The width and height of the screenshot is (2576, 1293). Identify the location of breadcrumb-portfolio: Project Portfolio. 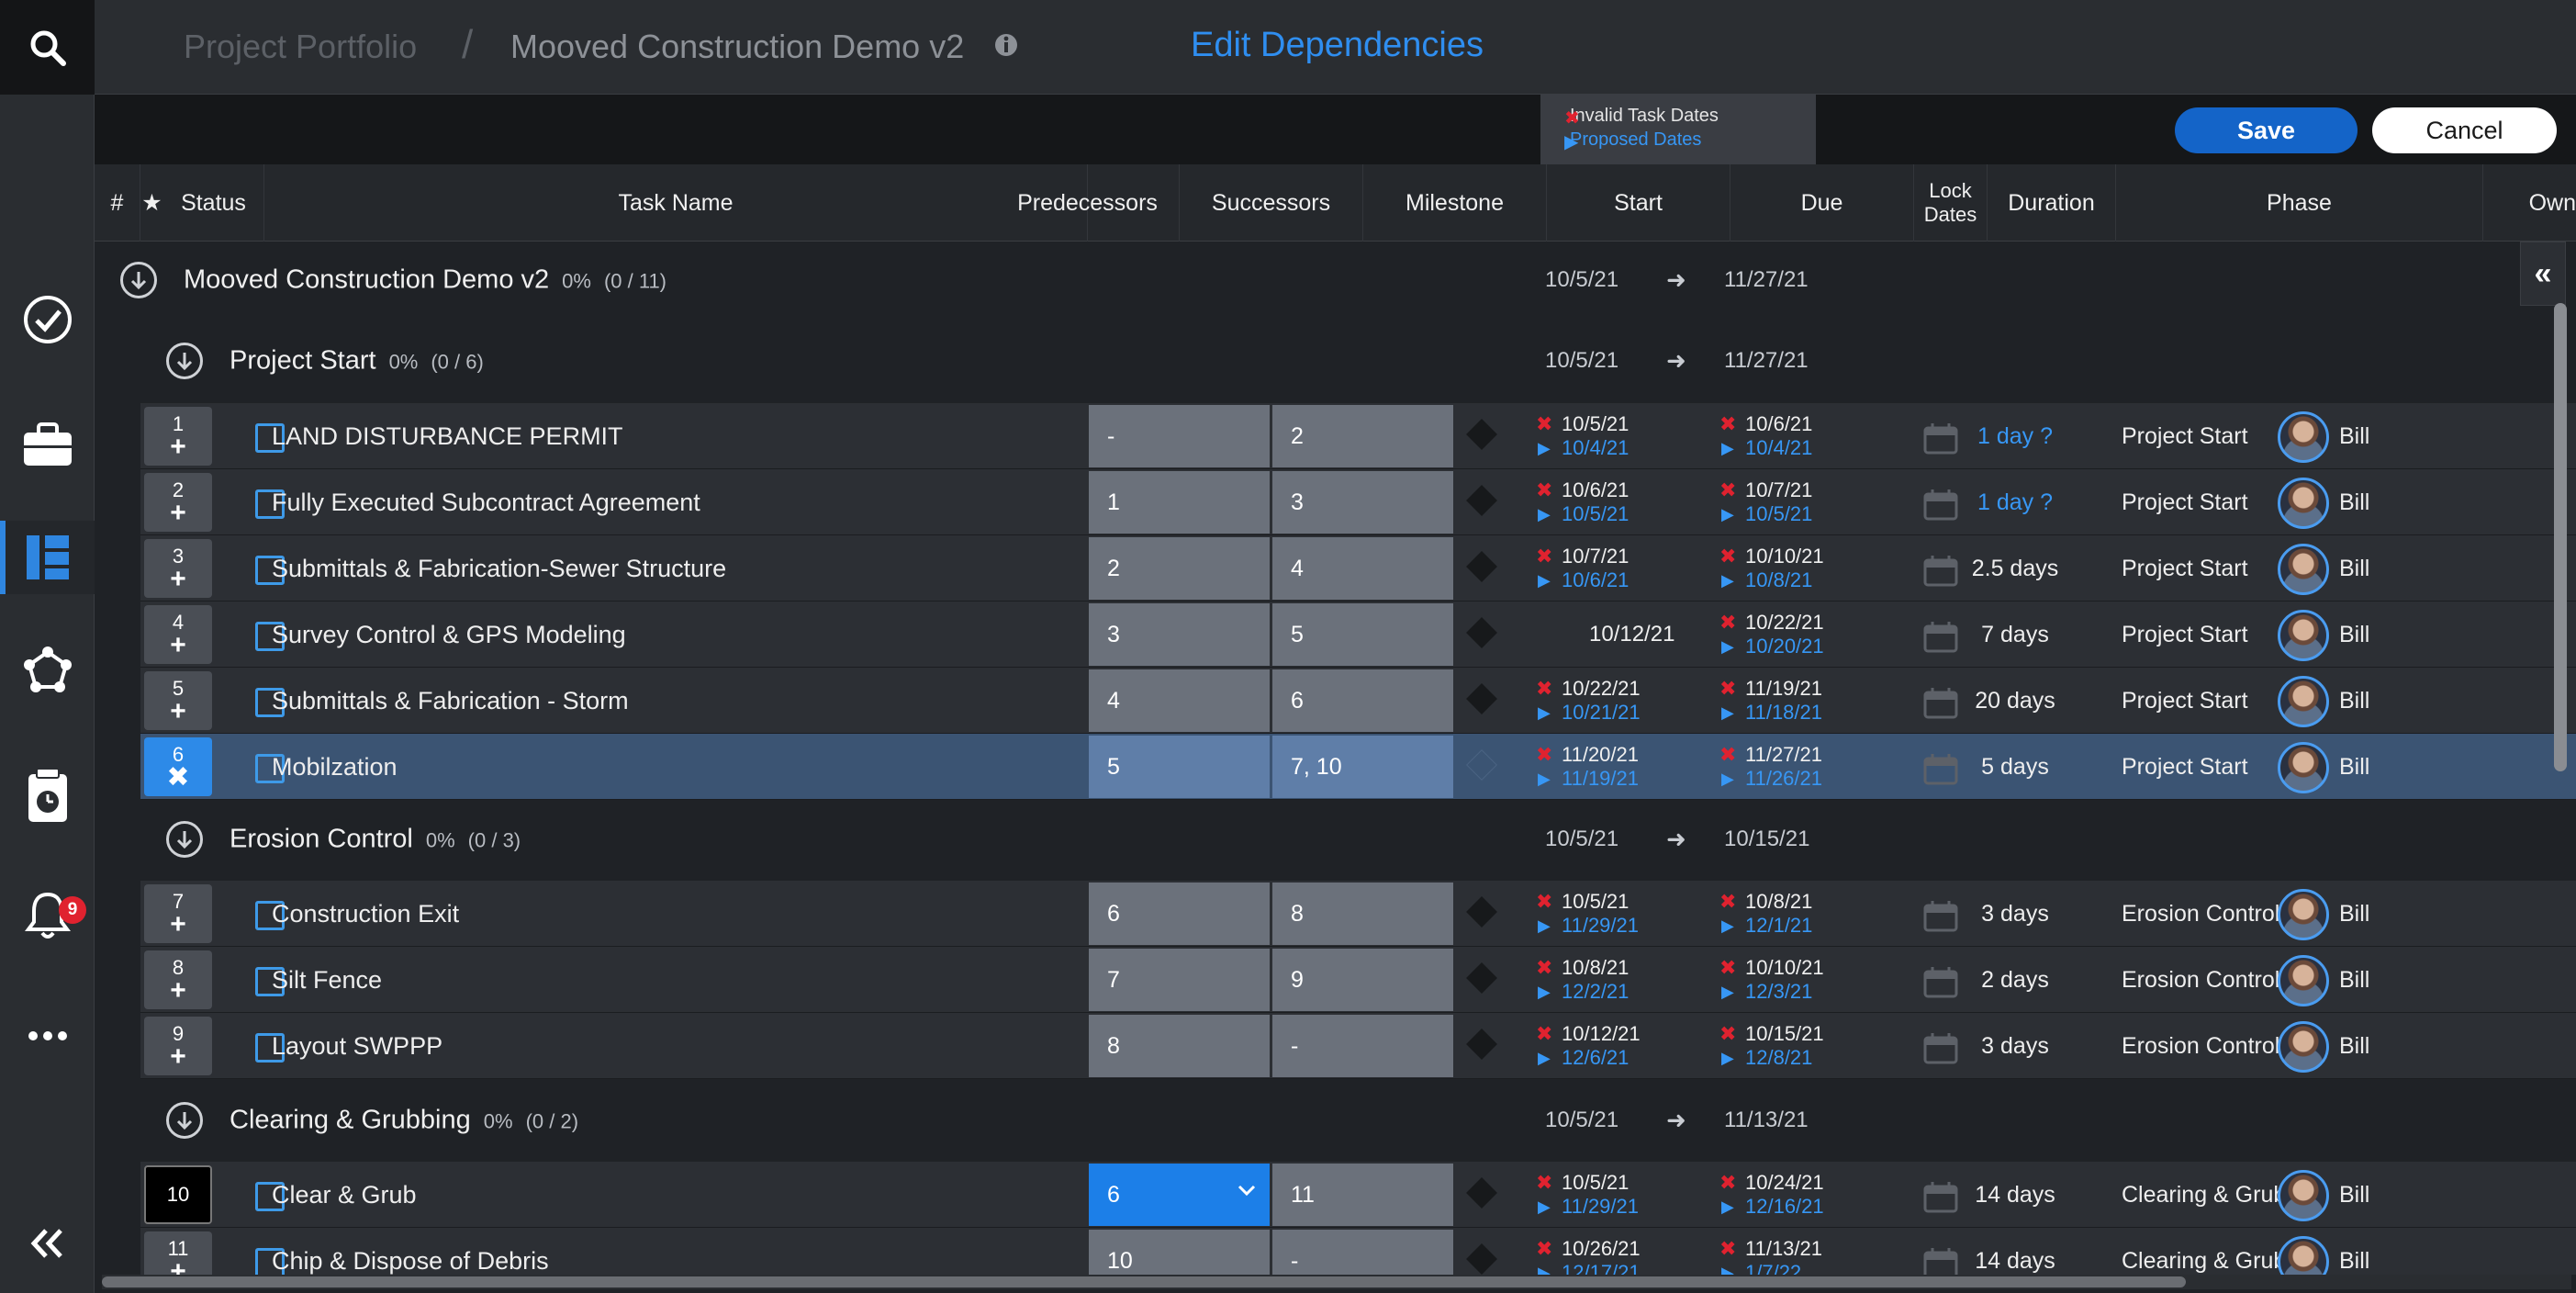
(301, 46).